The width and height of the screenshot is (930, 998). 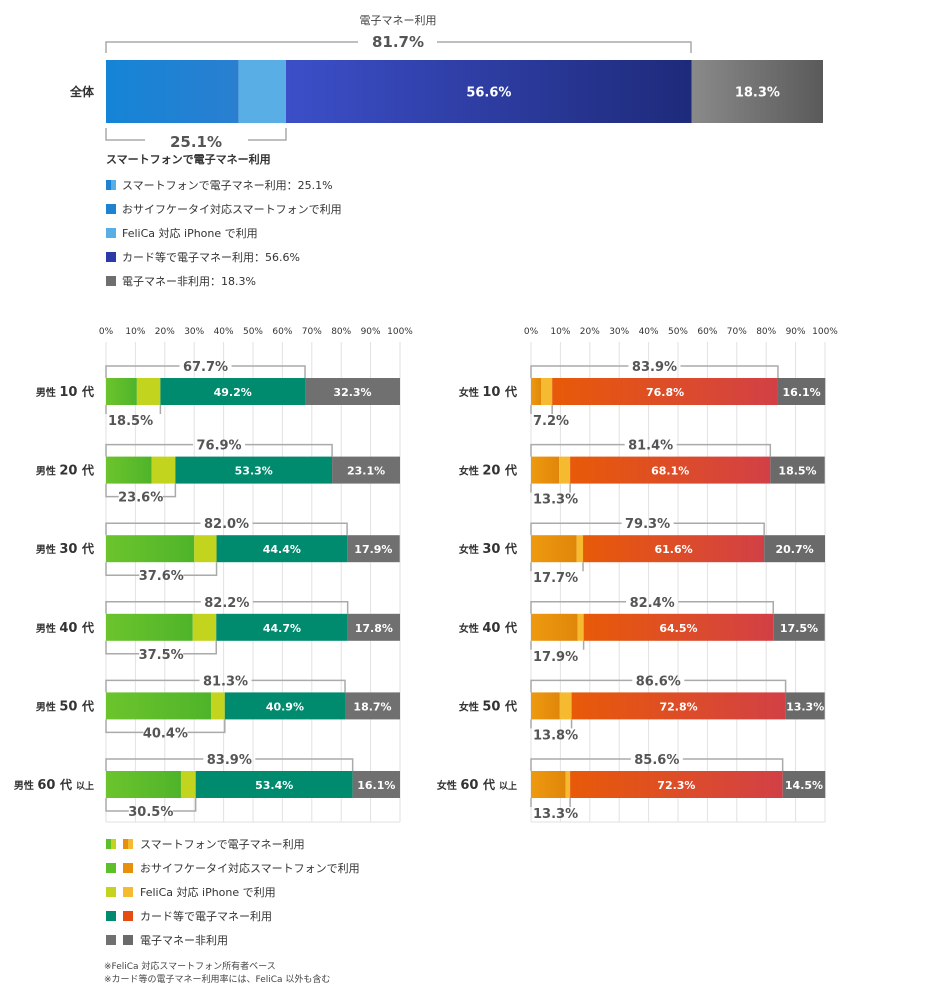 I want to click on male-card-label: 44.4%, so click(x=282, y=549).